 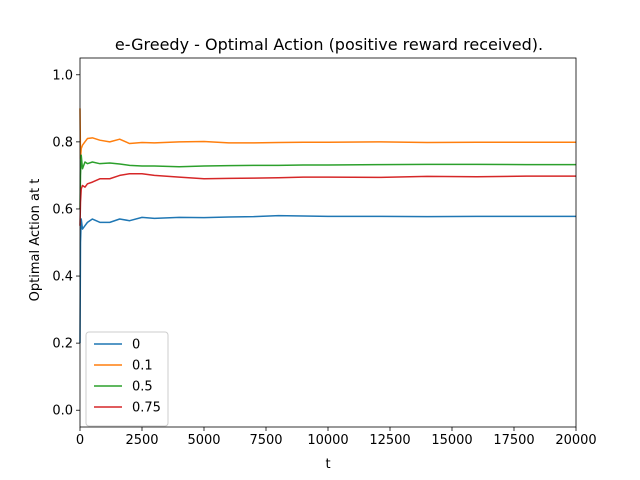 What do you see at coordinates (327, 440) in the screenshot?
I see `x-tick-label: 10000` at bounding box center [327, 440].